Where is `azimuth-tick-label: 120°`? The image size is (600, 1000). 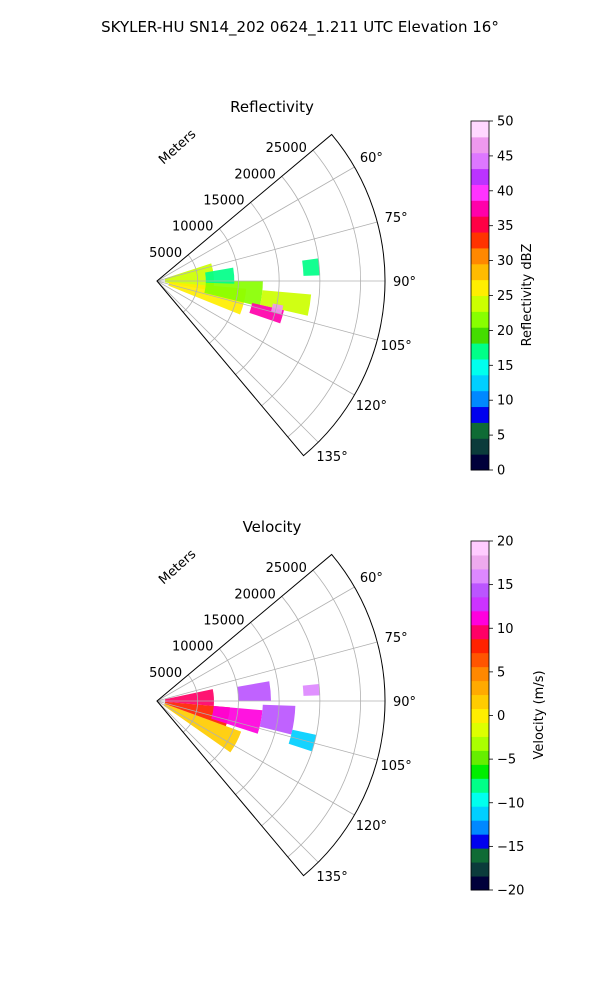 azimuth-tick-label: 120° is located at coordinates (371, 826).